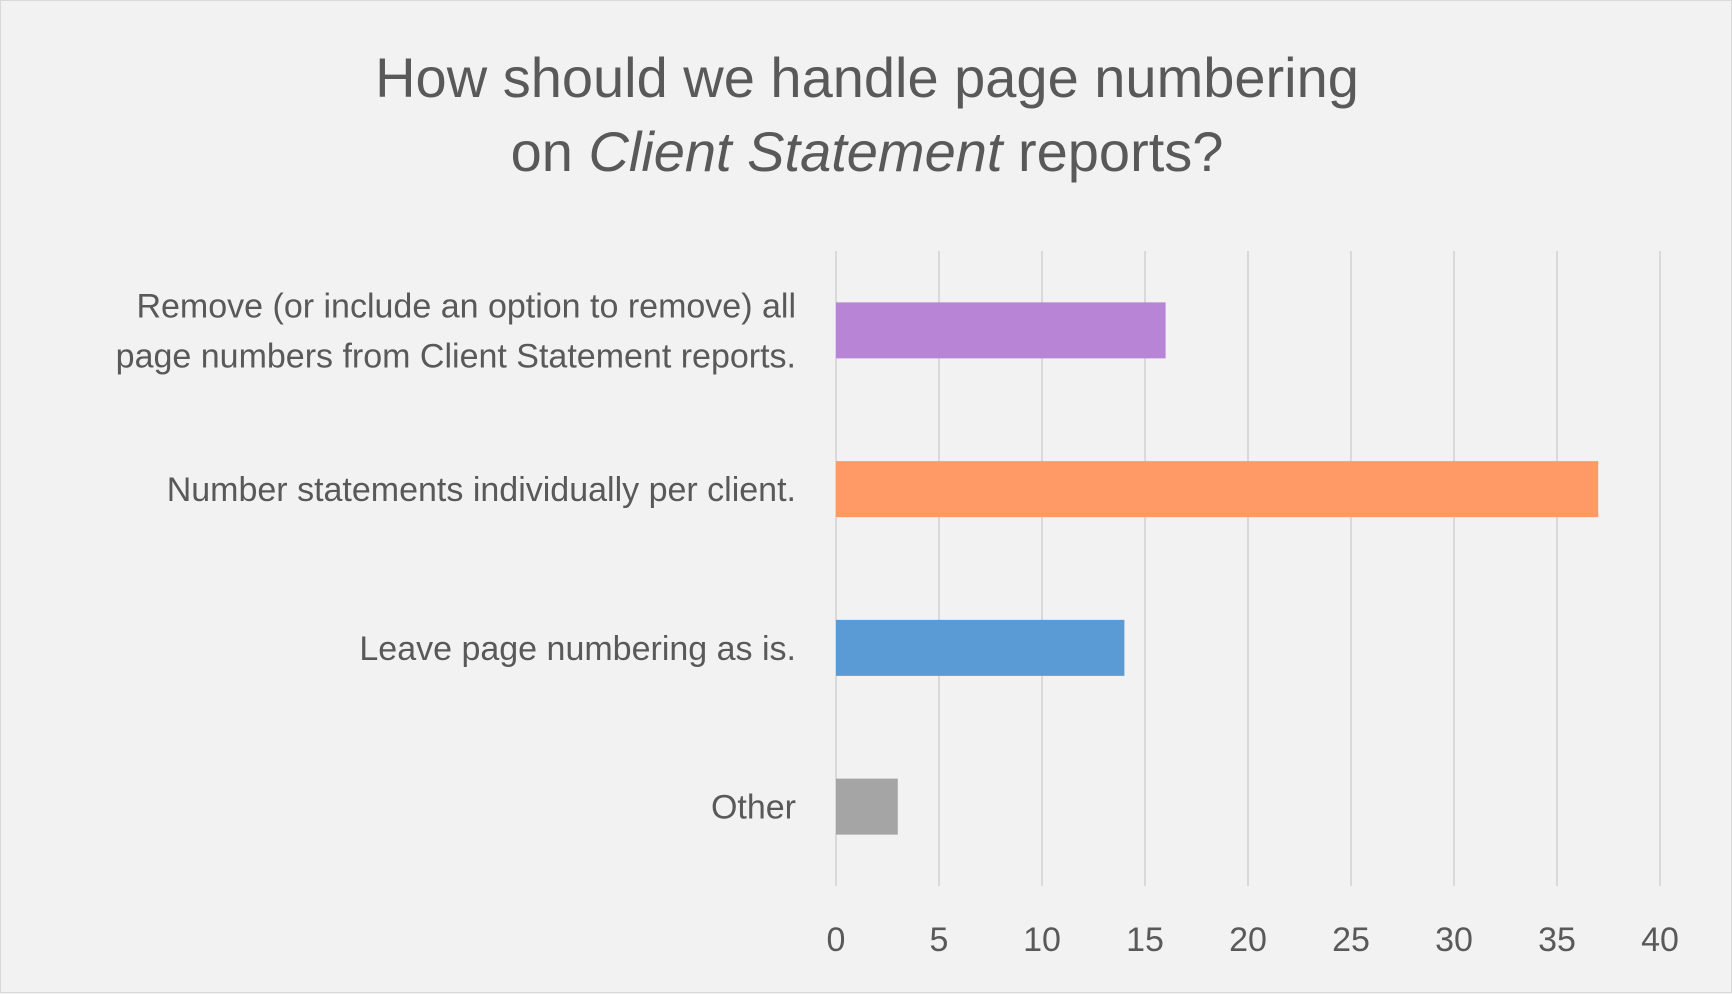 The width and height of the screenshot is (1732, 994). I want to click on x-tick-label: 15, so click(1145, 940).